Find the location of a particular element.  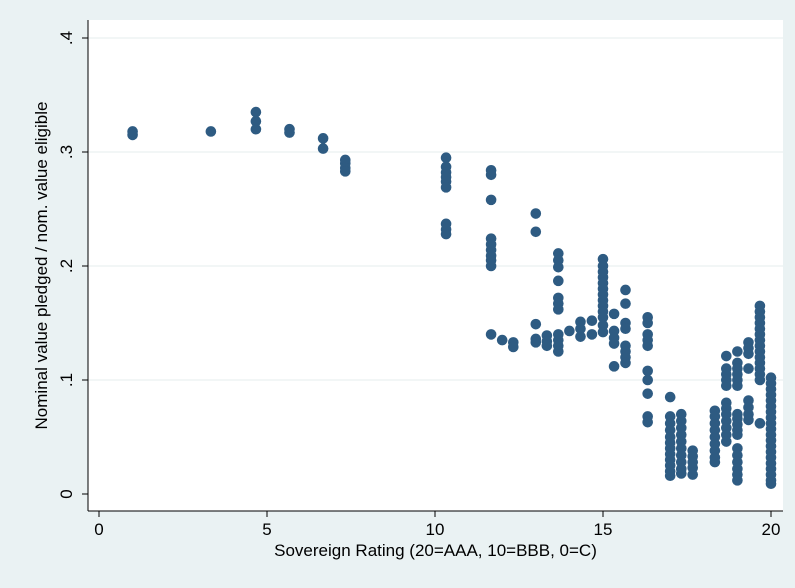

y-tick-label: .4 is located at coordinates (66, 38).